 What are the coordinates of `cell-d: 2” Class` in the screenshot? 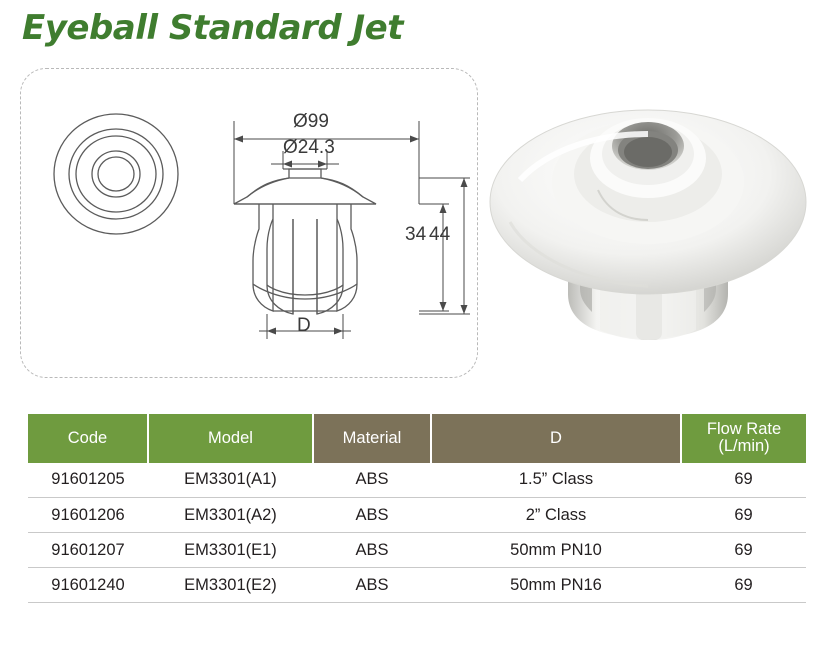 It's located at (556, 515).